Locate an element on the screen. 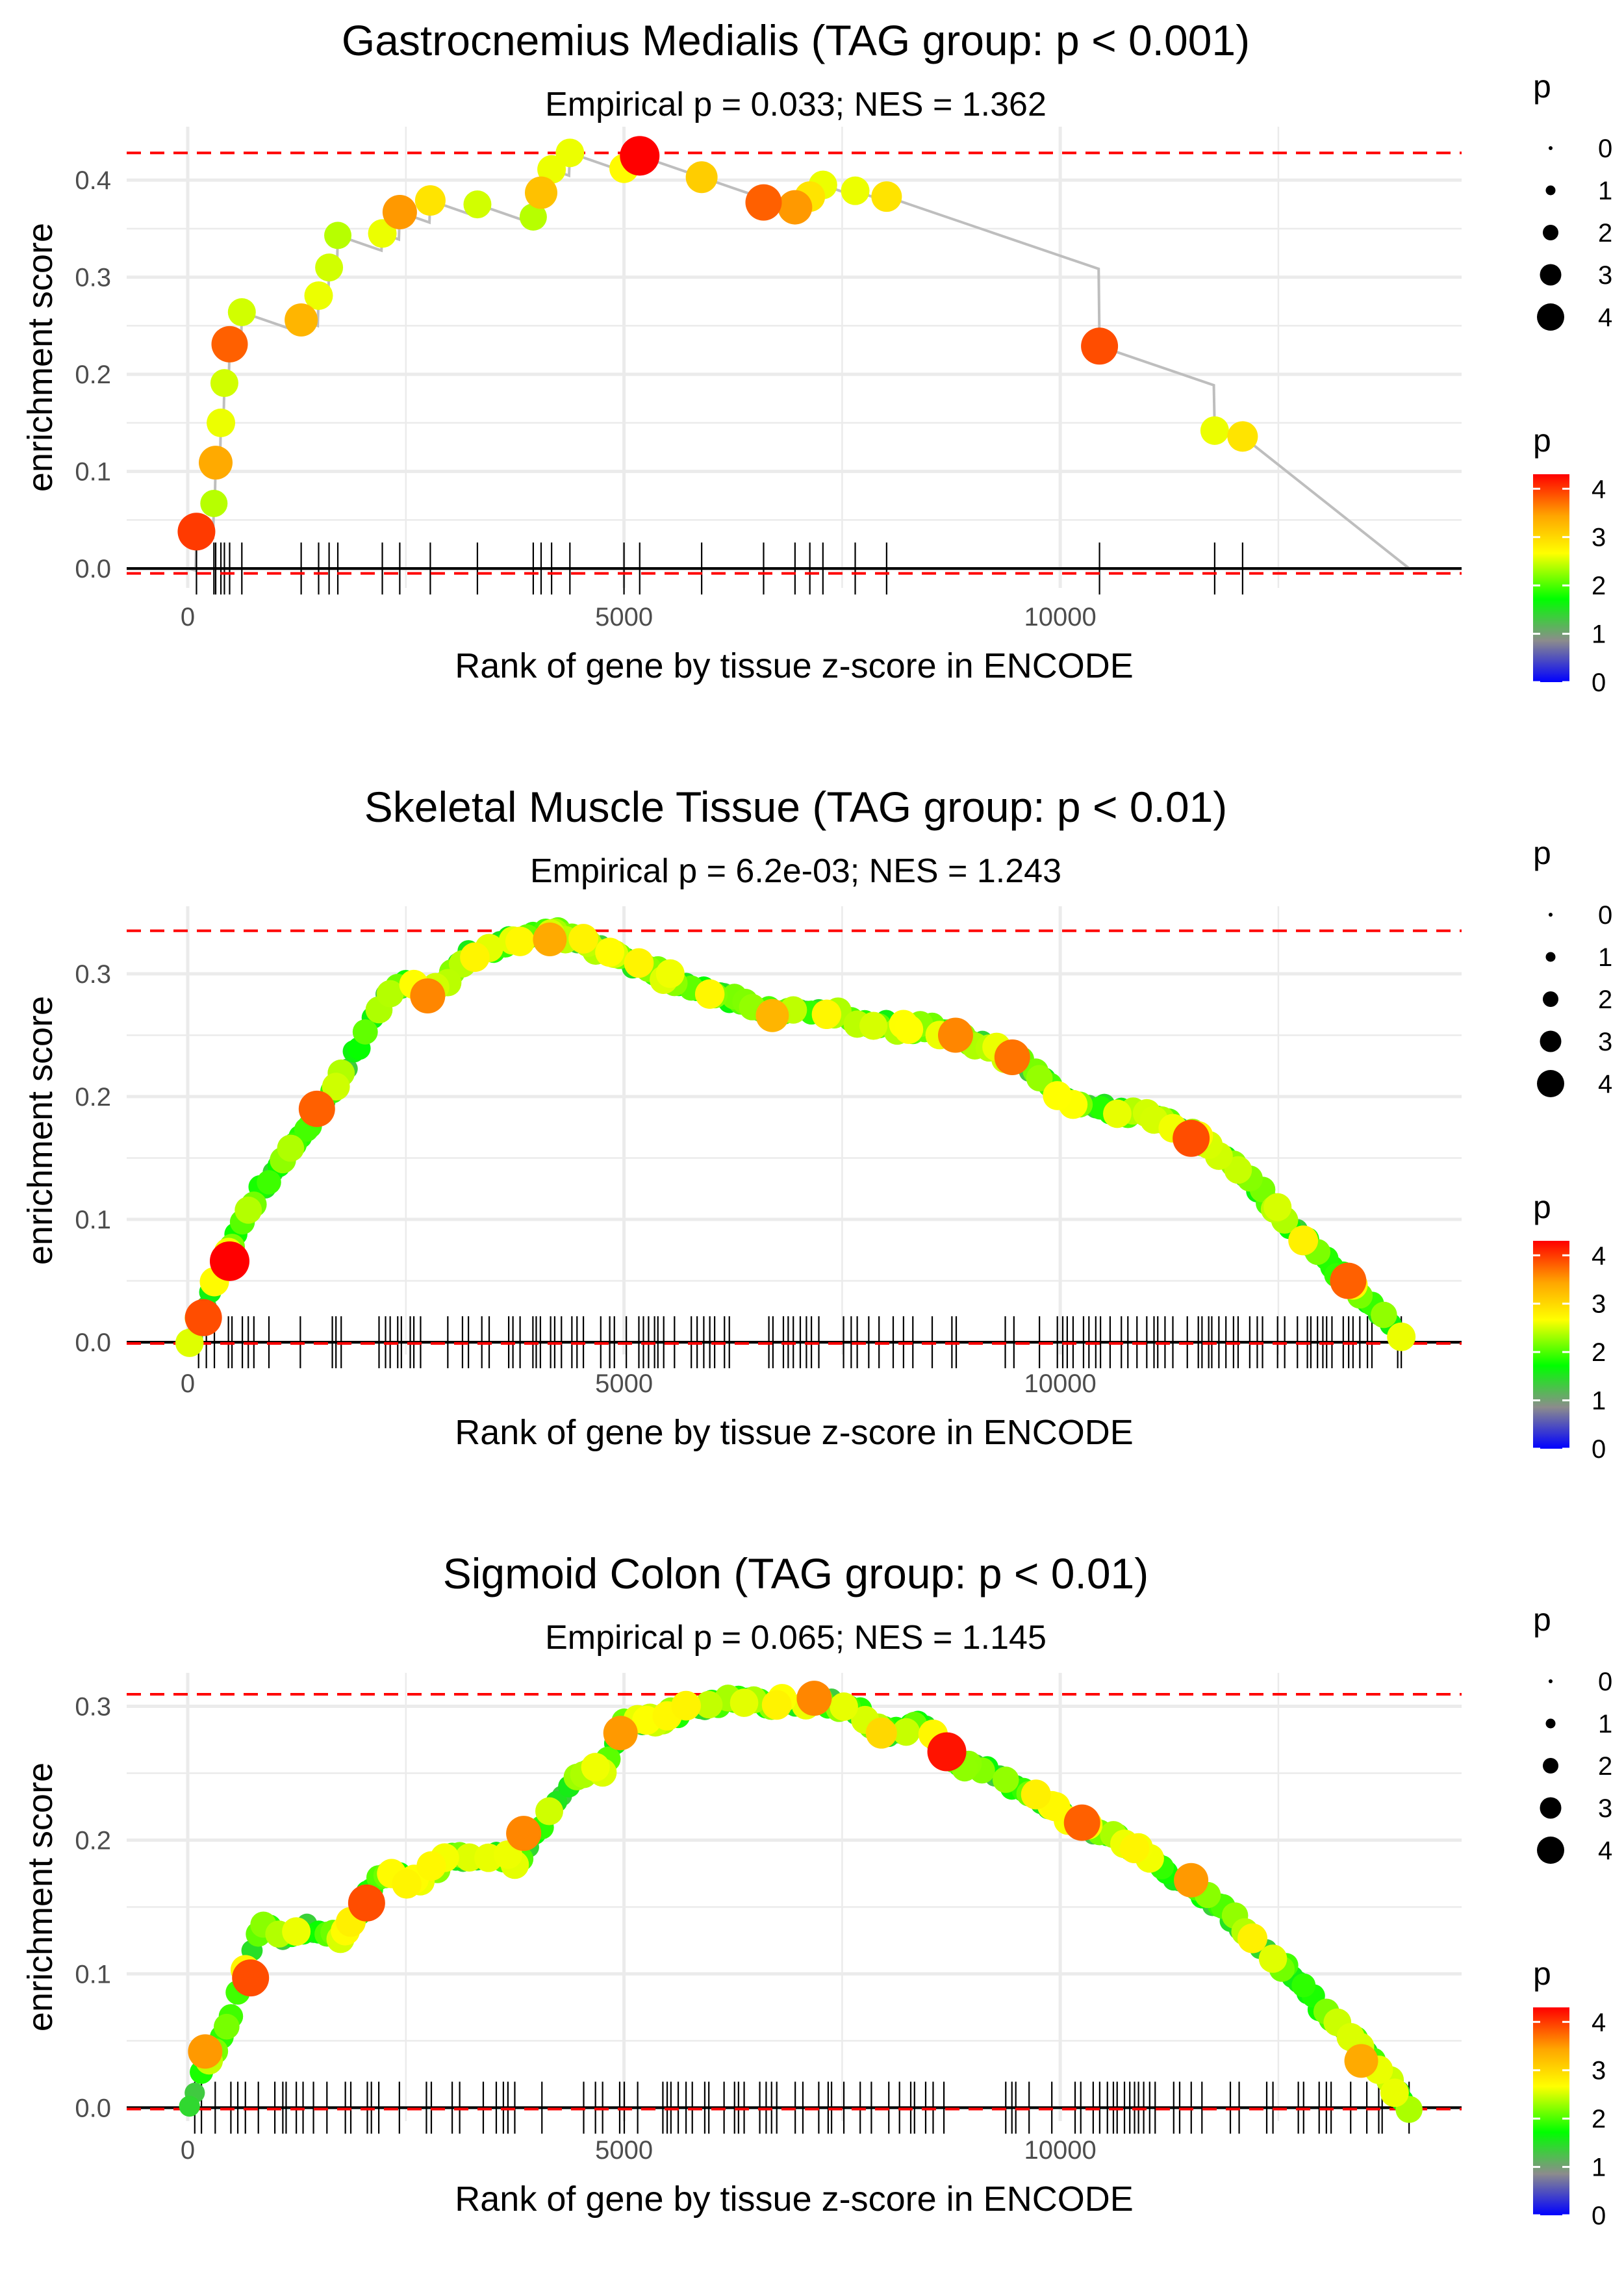 Image resolution: width=1624 pixels, height=2277 pixels. chart-title: Sigmoid Colon (TAG group: p < 0.01) is located at coordinates (796, 1573).